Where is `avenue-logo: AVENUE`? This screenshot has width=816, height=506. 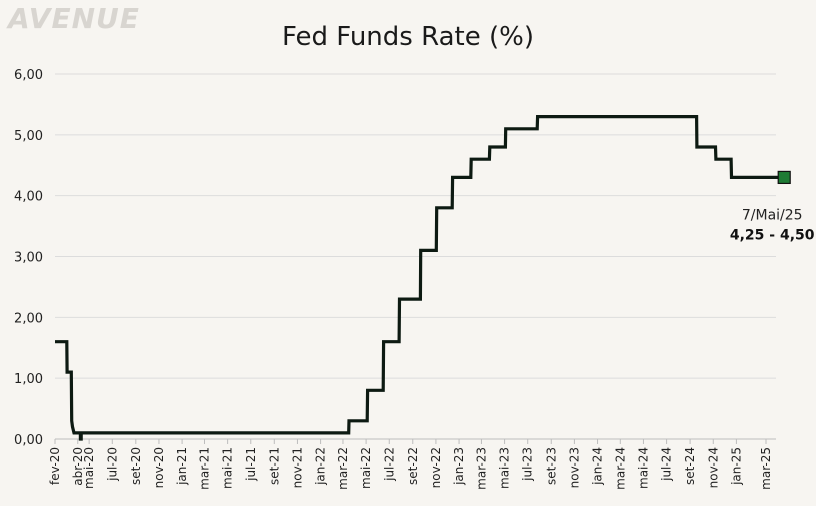 avenue-logo: AVENUE is located at coordinates (73, 18).